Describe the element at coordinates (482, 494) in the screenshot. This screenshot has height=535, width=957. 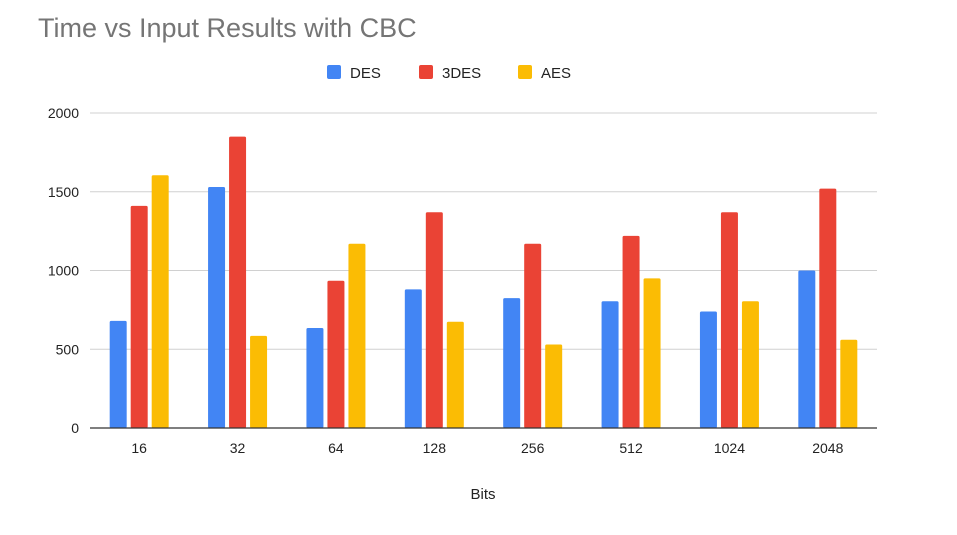
I see `x-axis-title: Bits` at that location.